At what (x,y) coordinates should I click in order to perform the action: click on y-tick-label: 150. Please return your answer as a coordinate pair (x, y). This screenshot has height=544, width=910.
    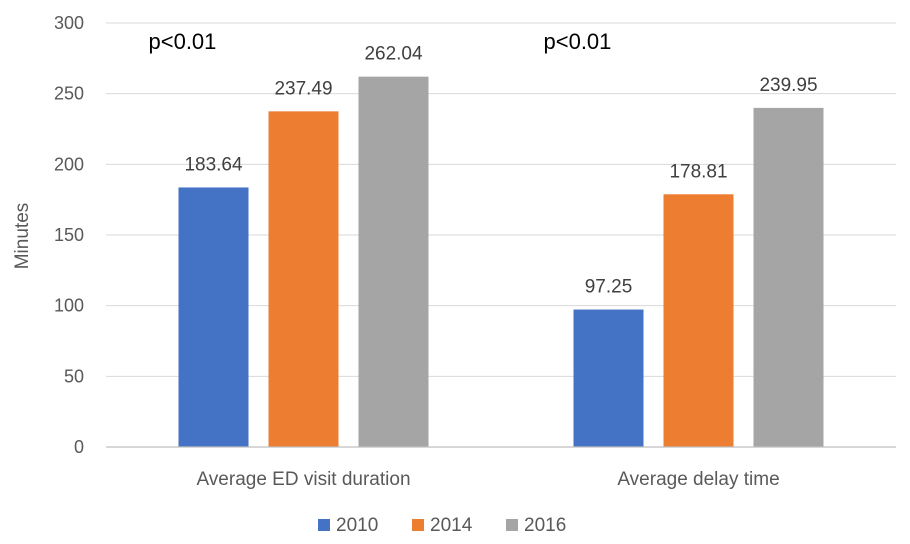
    Looking at the image, I should click on (69, 235).